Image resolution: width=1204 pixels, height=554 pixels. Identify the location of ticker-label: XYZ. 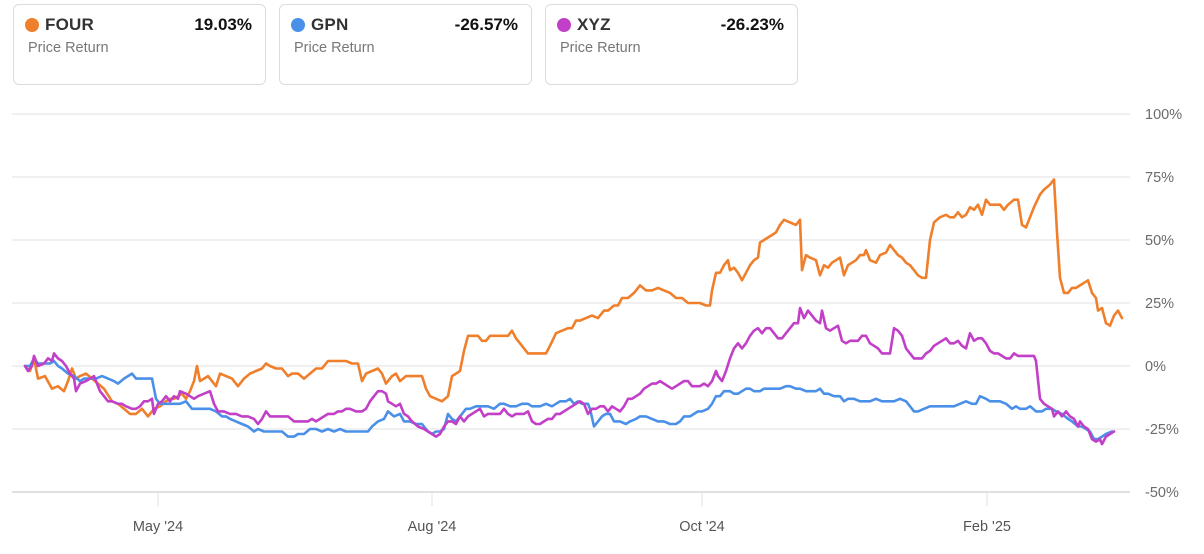
(594, 24).